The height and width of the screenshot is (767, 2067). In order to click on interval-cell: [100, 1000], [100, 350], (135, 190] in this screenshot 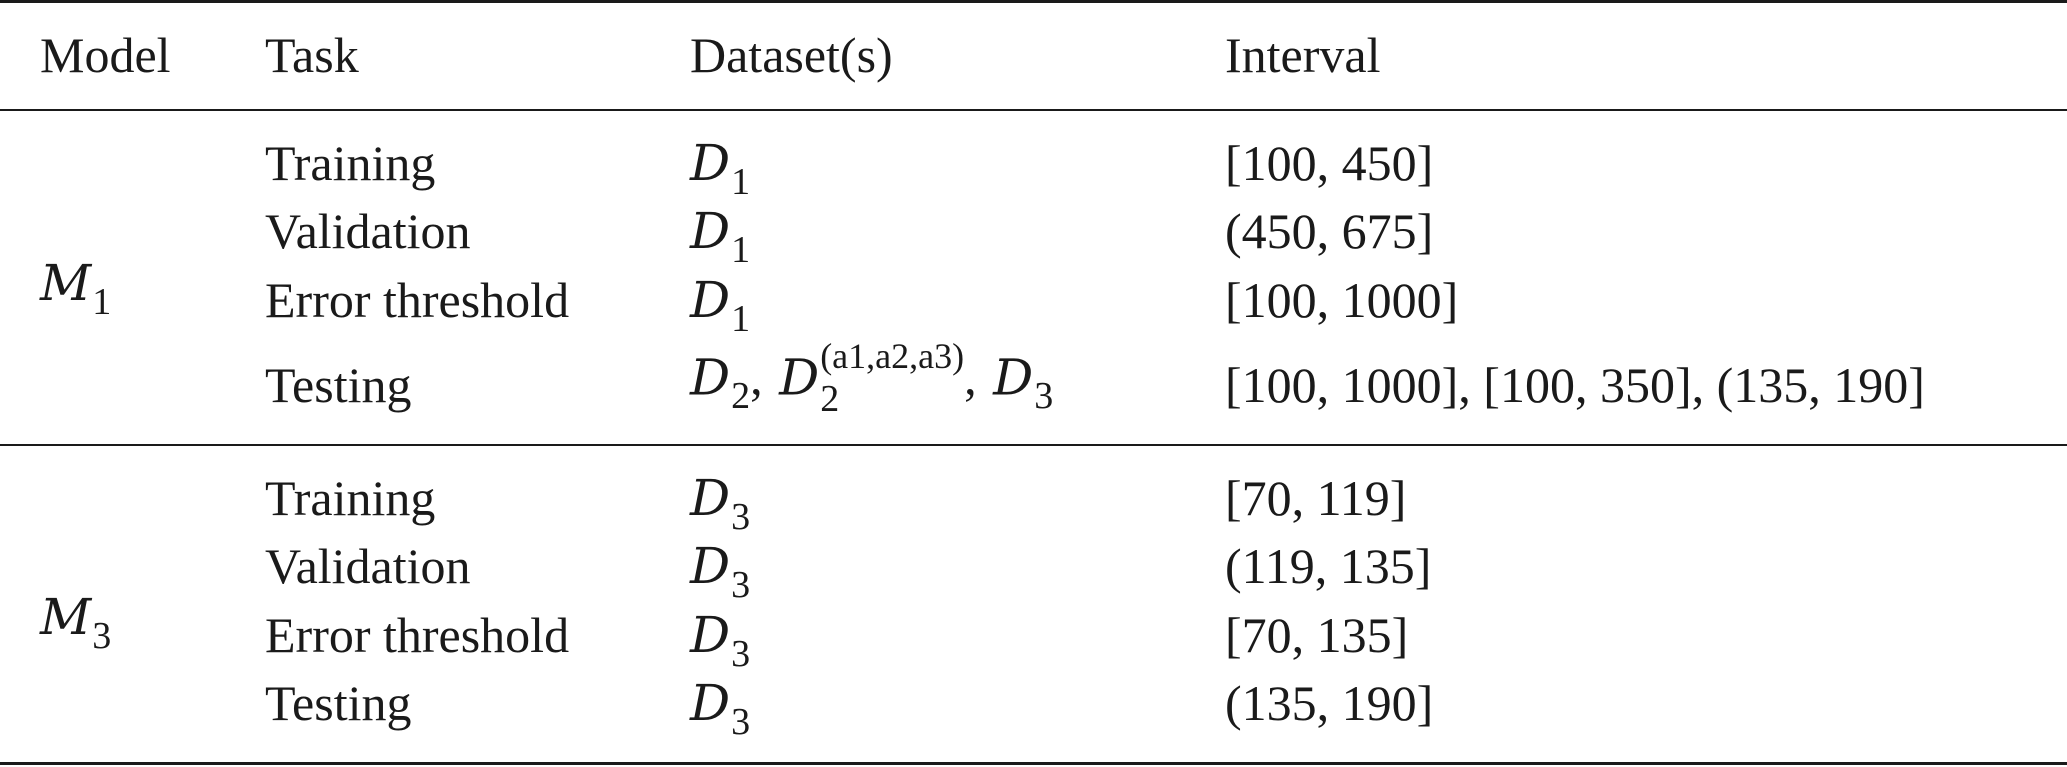, I will do `click(1575, 385)`.